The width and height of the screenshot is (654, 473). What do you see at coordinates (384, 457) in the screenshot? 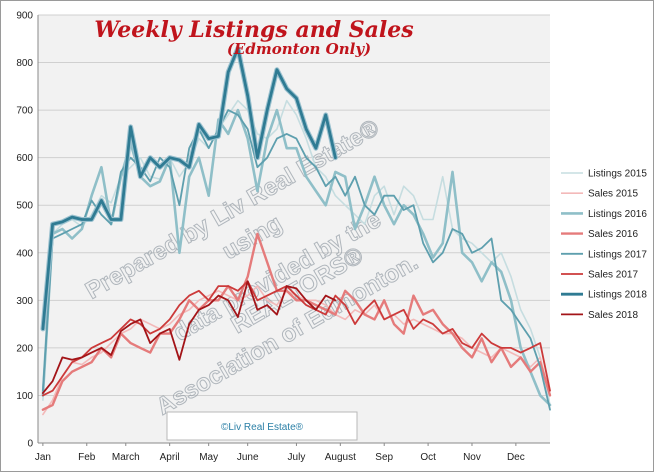
I see `x-tick-label: Sep` at bounding box center [384, 457].